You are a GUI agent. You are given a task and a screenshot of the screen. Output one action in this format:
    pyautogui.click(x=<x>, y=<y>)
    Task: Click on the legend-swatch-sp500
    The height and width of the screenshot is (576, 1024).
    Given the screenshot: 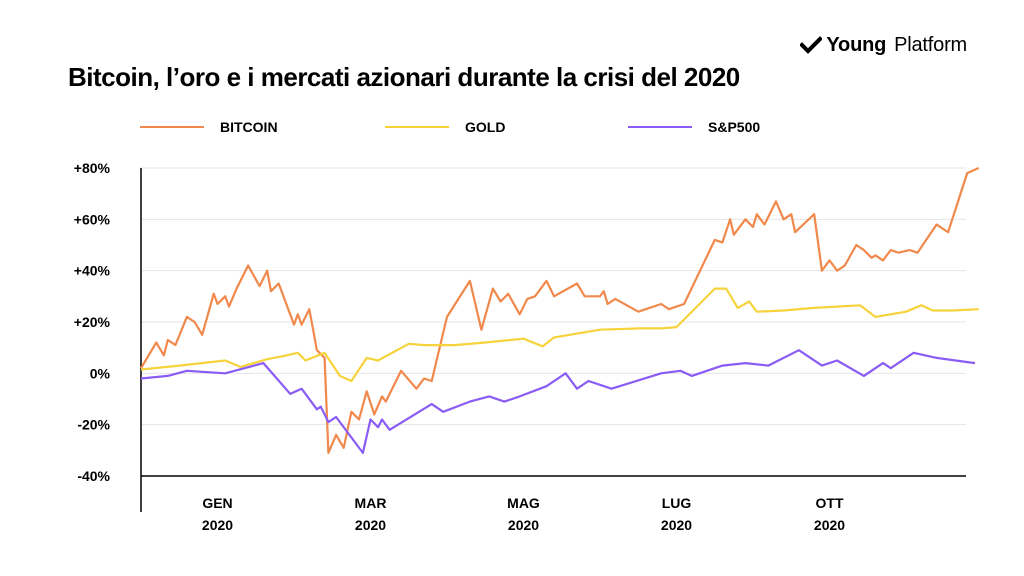 What is the action you would take?
    pyautogui.click(x=660, y=127)
    